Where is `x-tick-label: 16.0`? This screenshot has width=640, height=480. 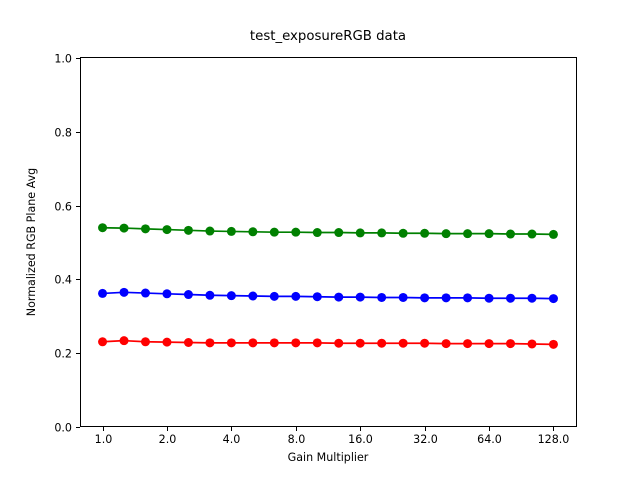
x-tick-label: 16.0 is located at coordinates (360, 439).